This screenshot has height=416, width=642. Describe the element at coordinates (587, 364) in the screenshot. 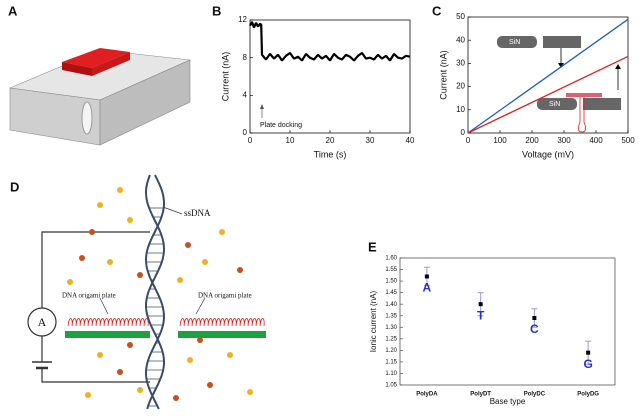

I see `point-label: G` at that location.